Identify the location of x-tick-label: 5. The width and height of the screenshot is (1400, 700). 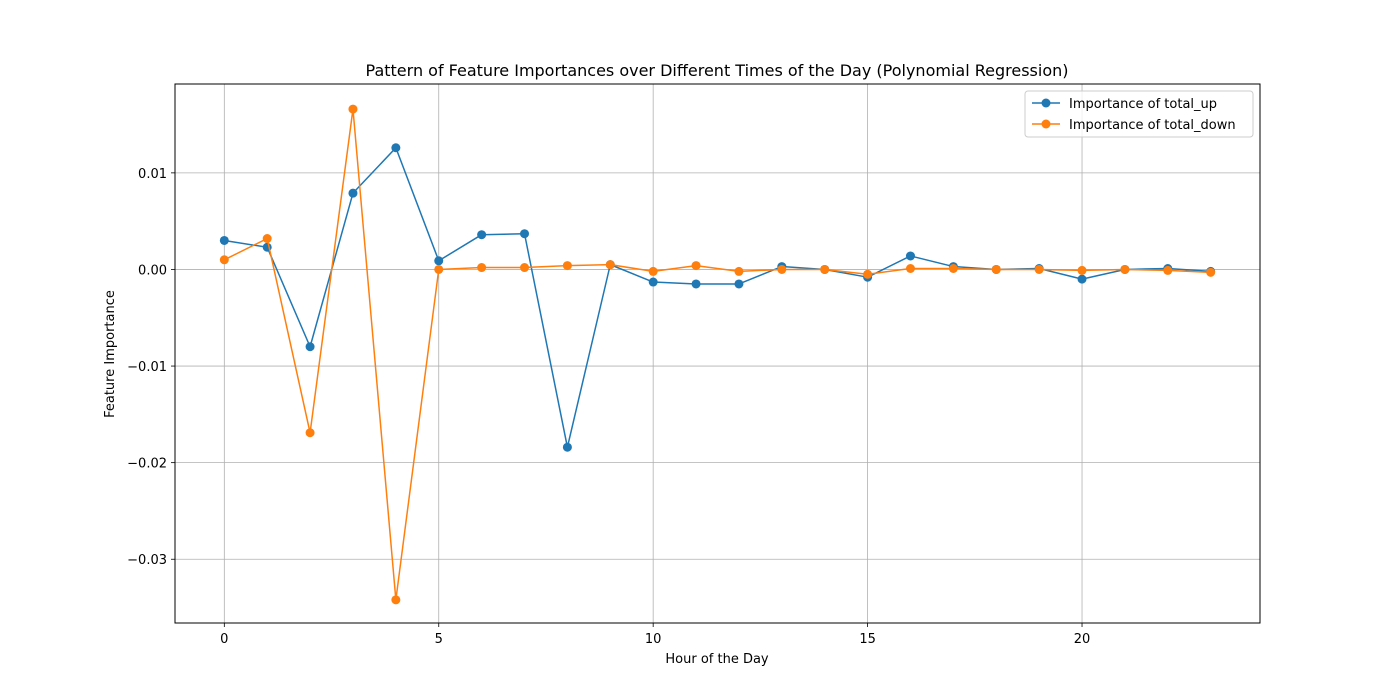
(439, 639).